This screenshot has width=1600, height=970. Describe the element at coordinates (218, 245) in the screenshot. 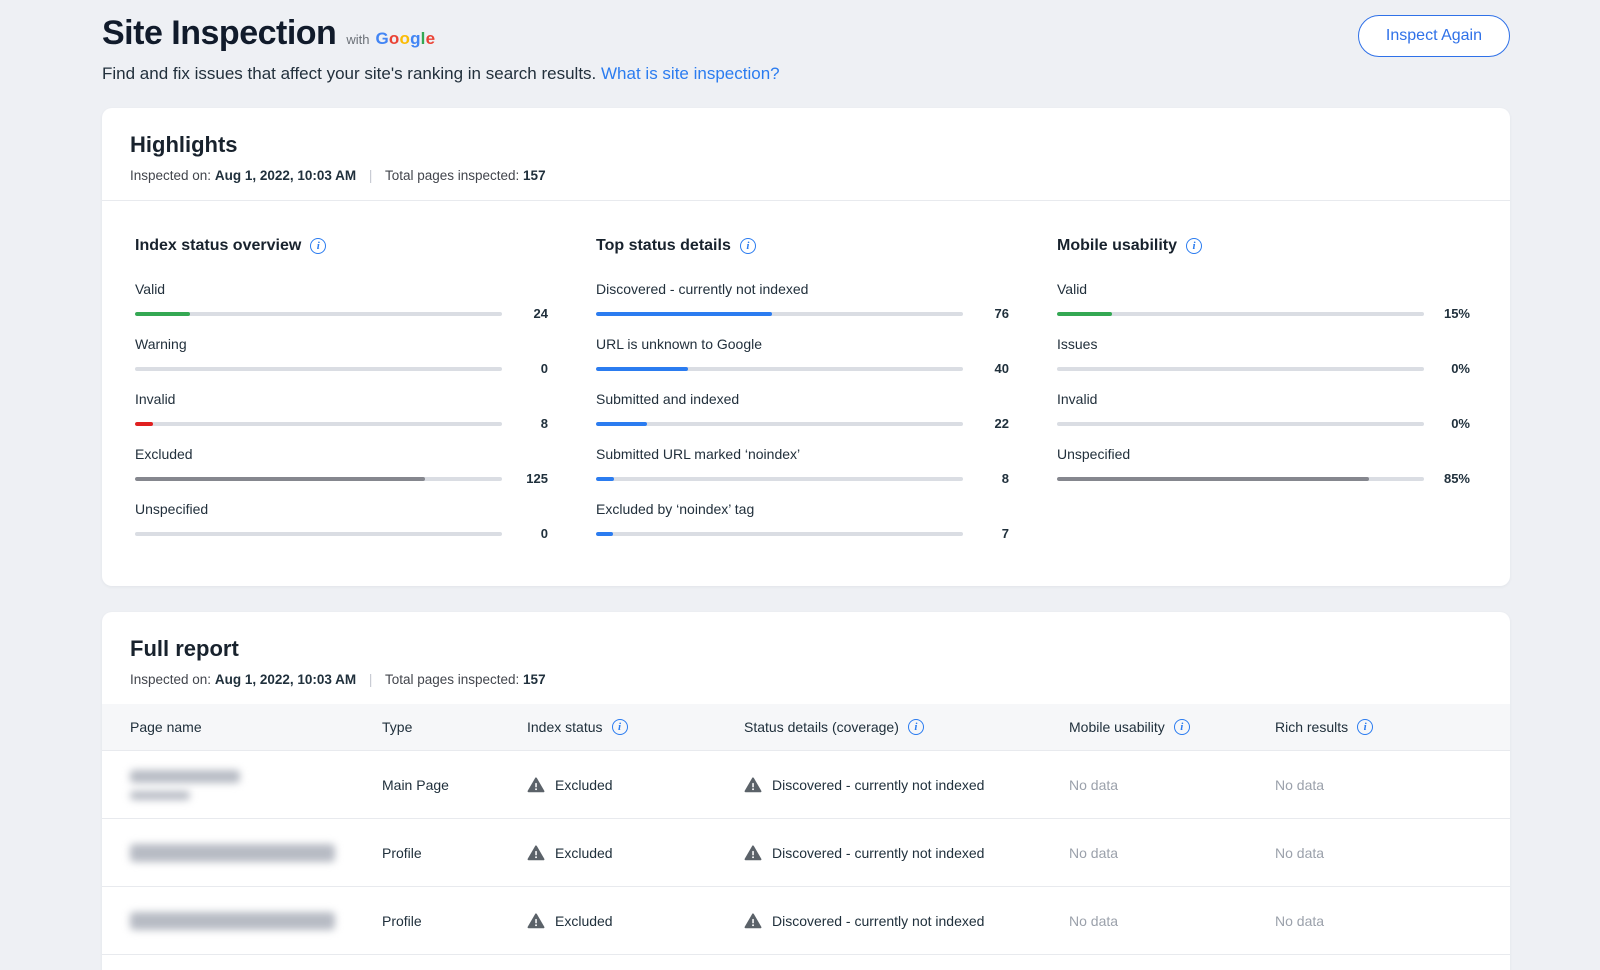

I see `index-status-overview-title: Index status overview` at that location.